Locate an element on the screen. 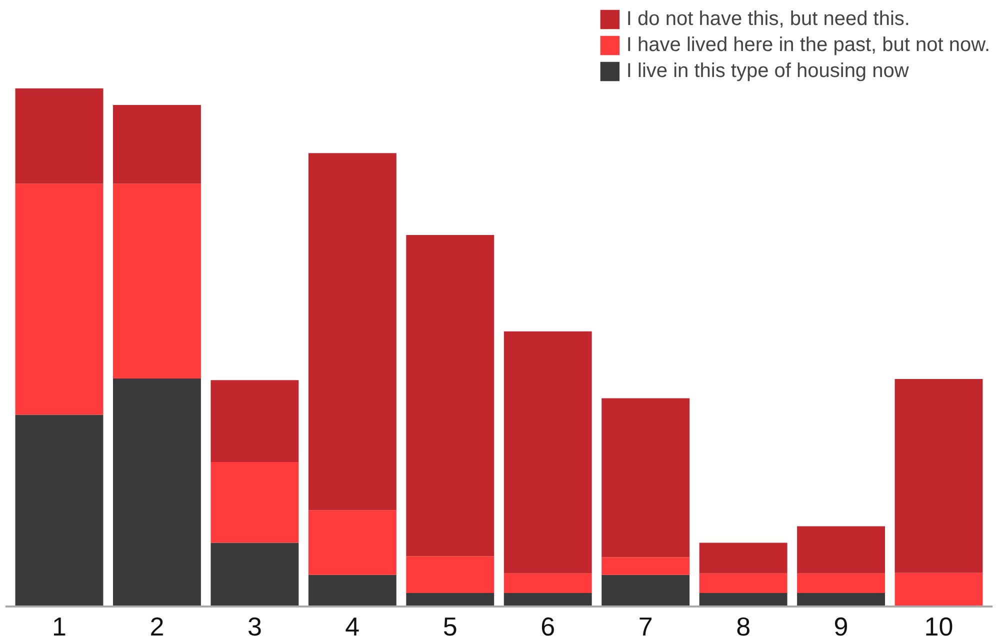  x-tick-label: 10 is located at coordinates (939, 625).